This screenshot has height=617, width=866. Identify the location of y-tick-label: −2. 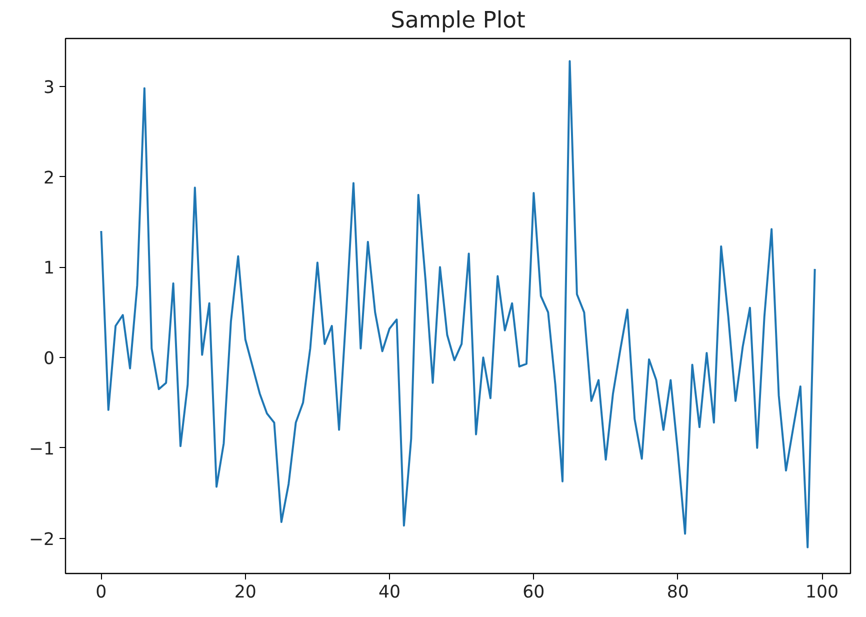
(41, 540).